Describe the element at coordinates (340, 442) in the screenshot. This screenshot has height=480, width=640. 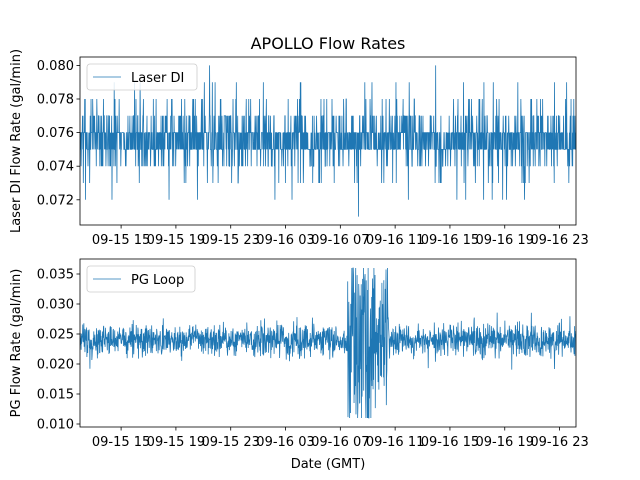
I see `pg-loop-xtick-label: 09-16 07` at that location.